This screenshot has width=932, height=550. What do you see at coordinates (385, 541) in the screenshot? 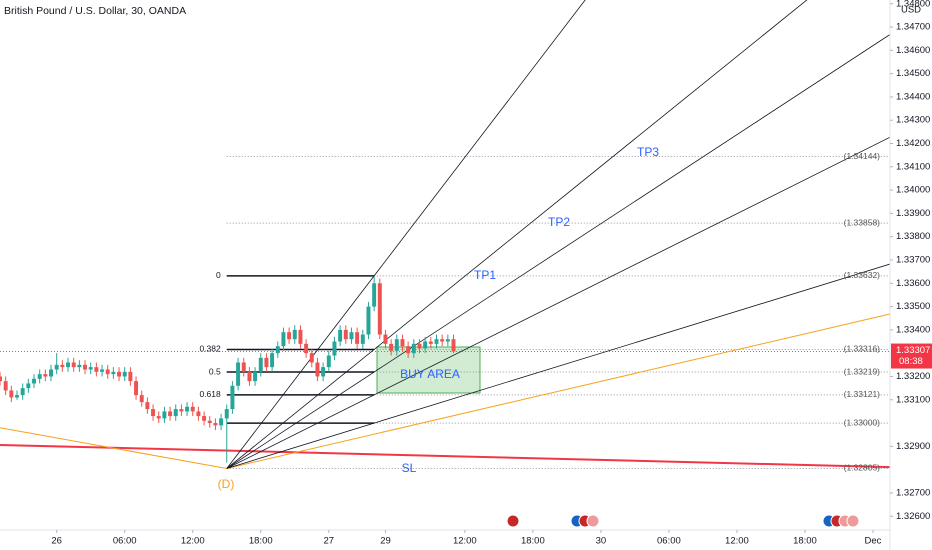
I see `x-tick-label: 29` at bounding box center [385, 541].